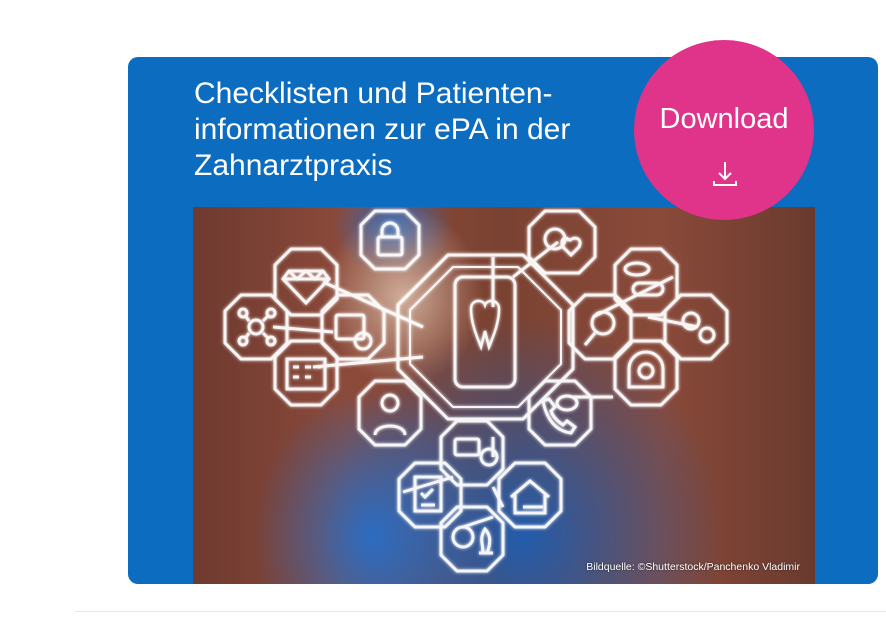  Describe the element at coordinates (724, 119) in the screenshot. I see `download-label: Download` at that location.